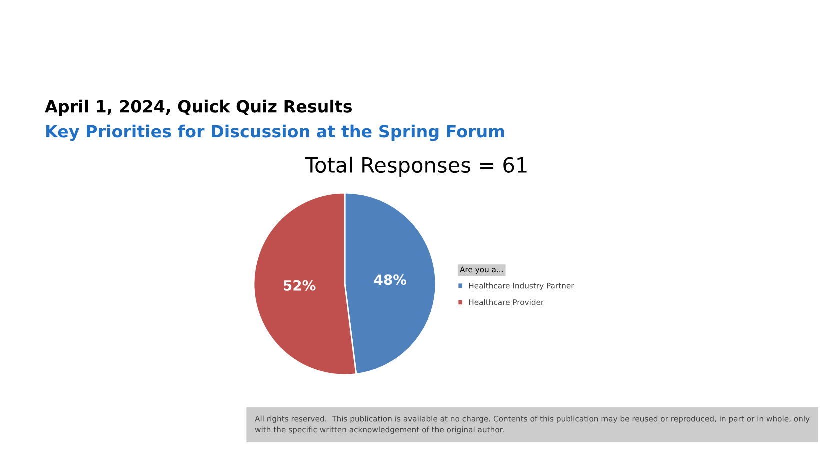  What do you see at coordinates (416, 167) in the screenshot?
I see `text: Total Responses = 61` at bounding box center [416, 167].